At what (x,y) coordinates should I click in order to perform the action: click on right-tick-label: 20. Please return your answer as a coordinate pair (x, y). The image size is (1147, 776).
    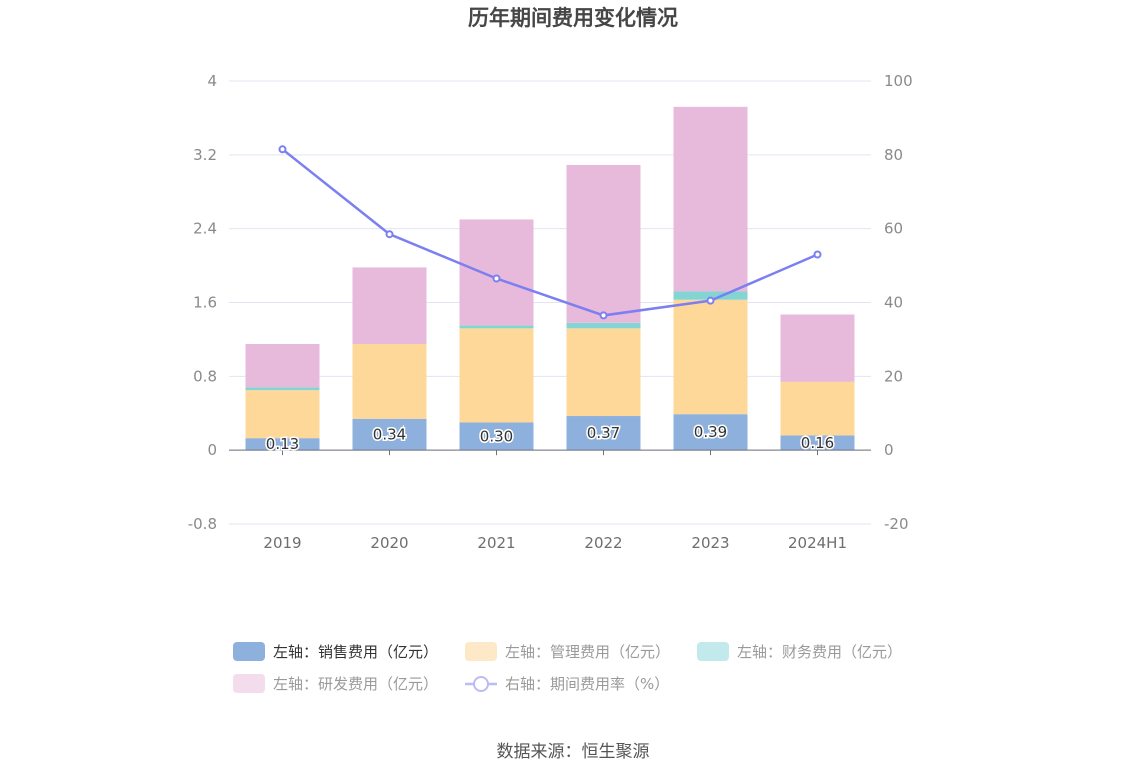
    Looking at the image, I should click on (893, 376).